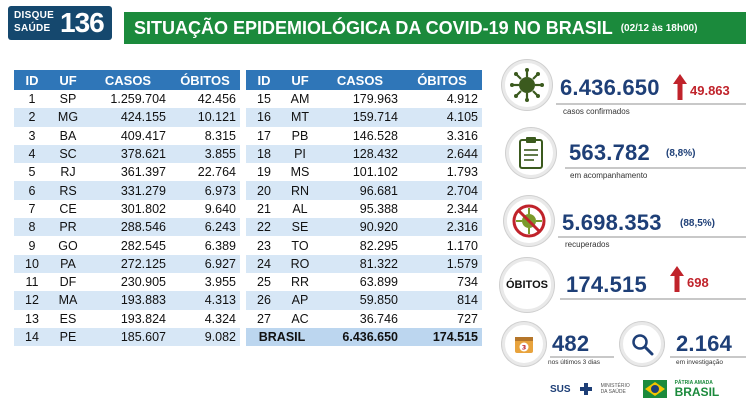 Image resolution: width=754 pixels, height=420 pixels. Describe the element at coordinates (264, 300) in the screenshot. I see `cell-id: 26` at that location.